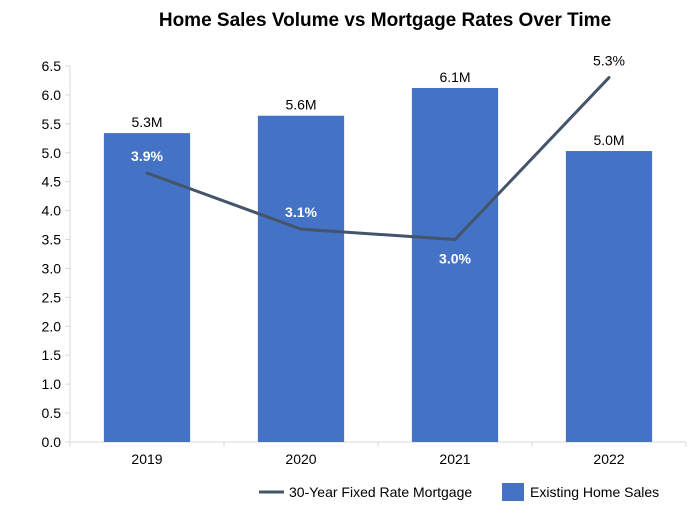  Describe the element at coordinates (454, 77) in the screenshot. I see `bar-data-label: 6.1M` at that location.